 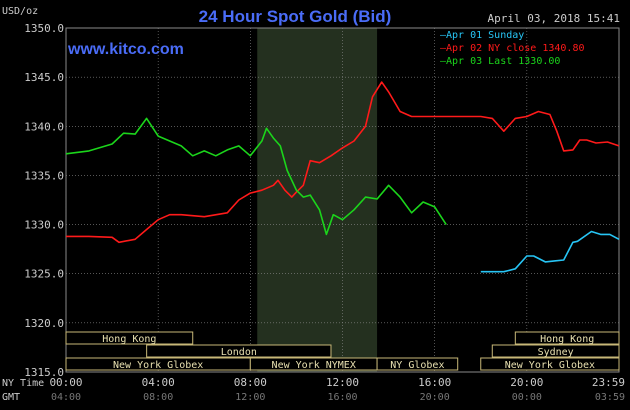 What do you see at coordinates (512, 48) in the screenshot?
I see `legend-entry: —Apr 02 NY close 1340.80` at bounding box center [512, 48].